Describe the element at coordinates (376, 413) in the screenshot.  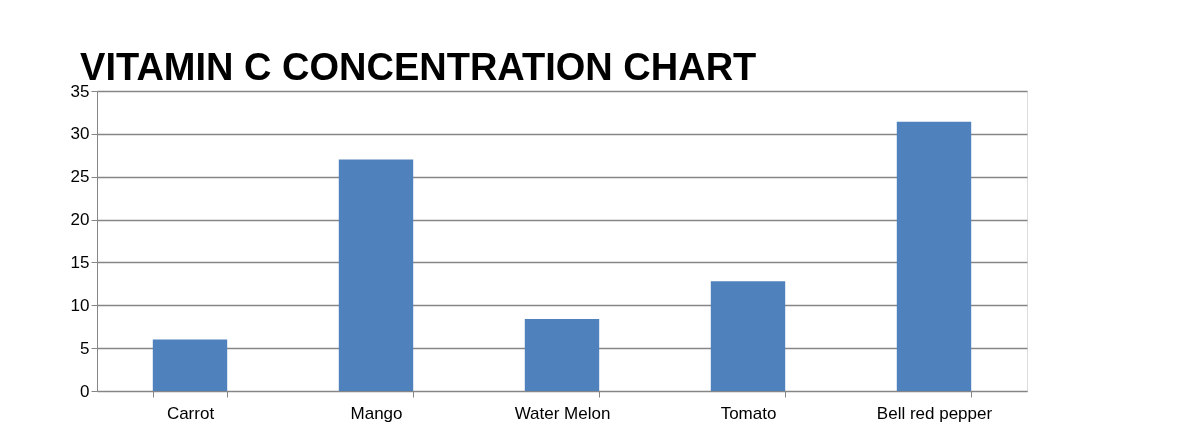
I see `x-tick-label: Mango` at that location.